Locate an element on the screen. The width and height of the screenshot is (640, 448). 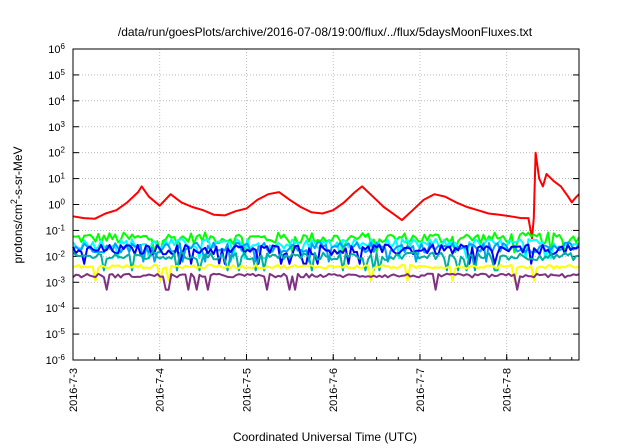
y-axis-label: protons/cm2-s-sr-MeV is located at coordinates (17, 204).